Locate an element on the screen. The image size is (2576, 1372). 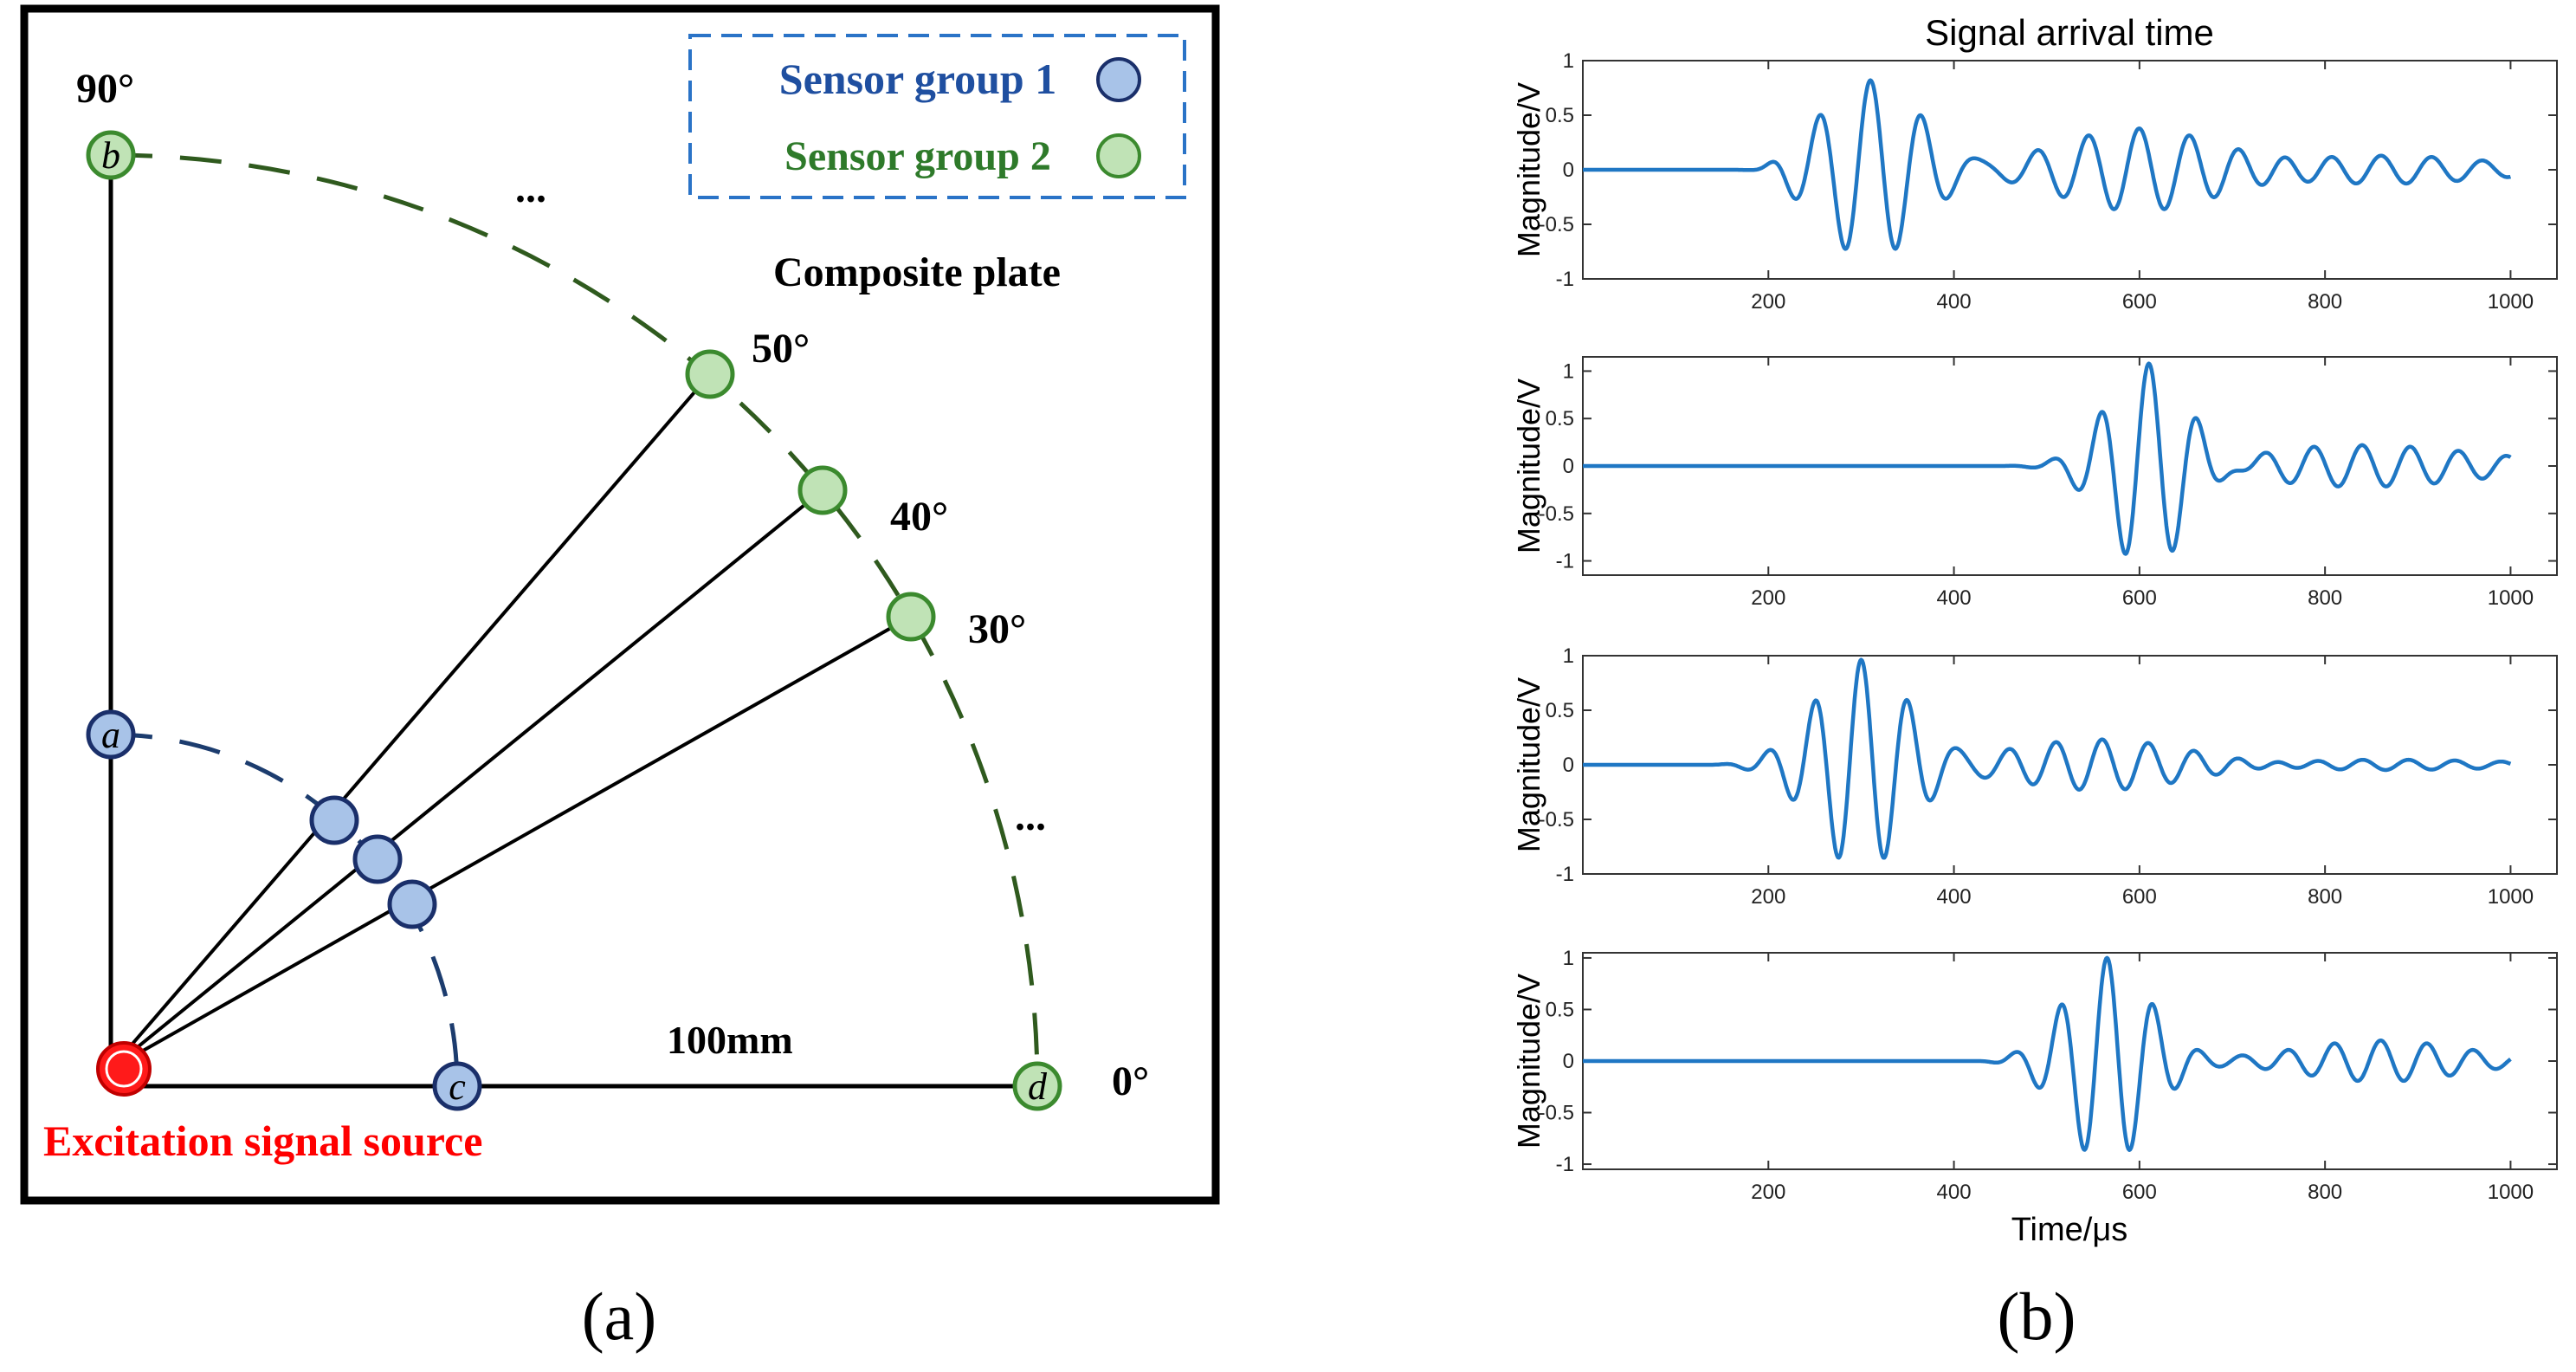
path-line-40deg is located at coordinates (466, 780).